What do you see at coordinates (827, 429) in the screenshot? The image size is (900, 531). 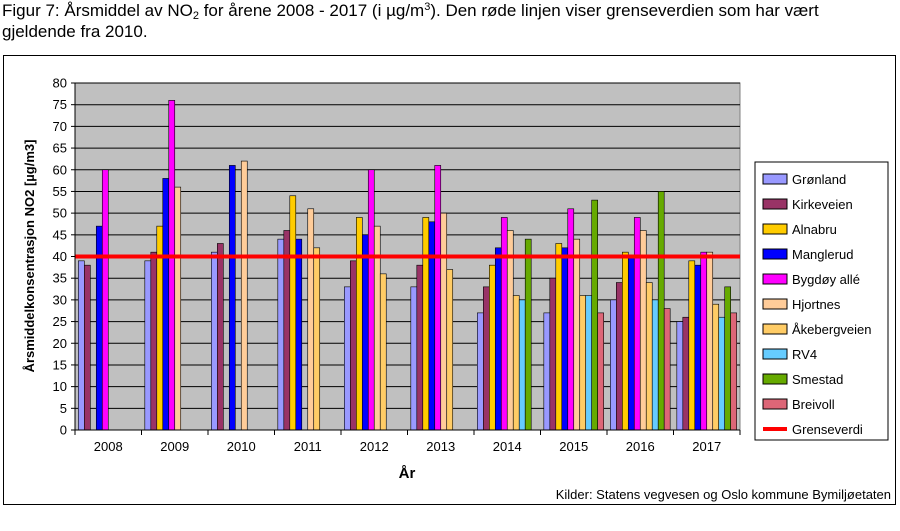 I see `legend-label: Grenseverdi` at bounding box center [827, 429].